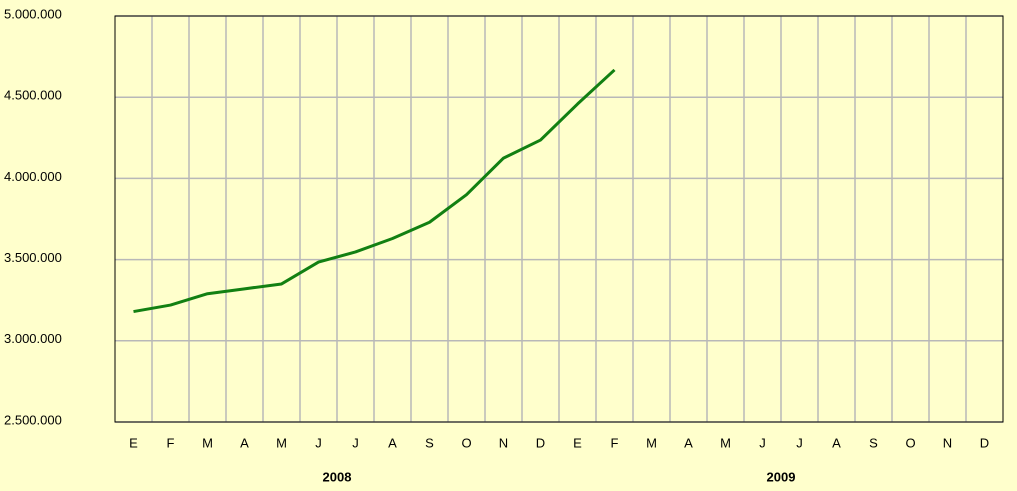 Image resolution: width=1017 pixels, height=491 pixels. Describe the element at coordinates (33, 176) in the screenshot. I see `y-tick-label: 4.000.000` at that location.